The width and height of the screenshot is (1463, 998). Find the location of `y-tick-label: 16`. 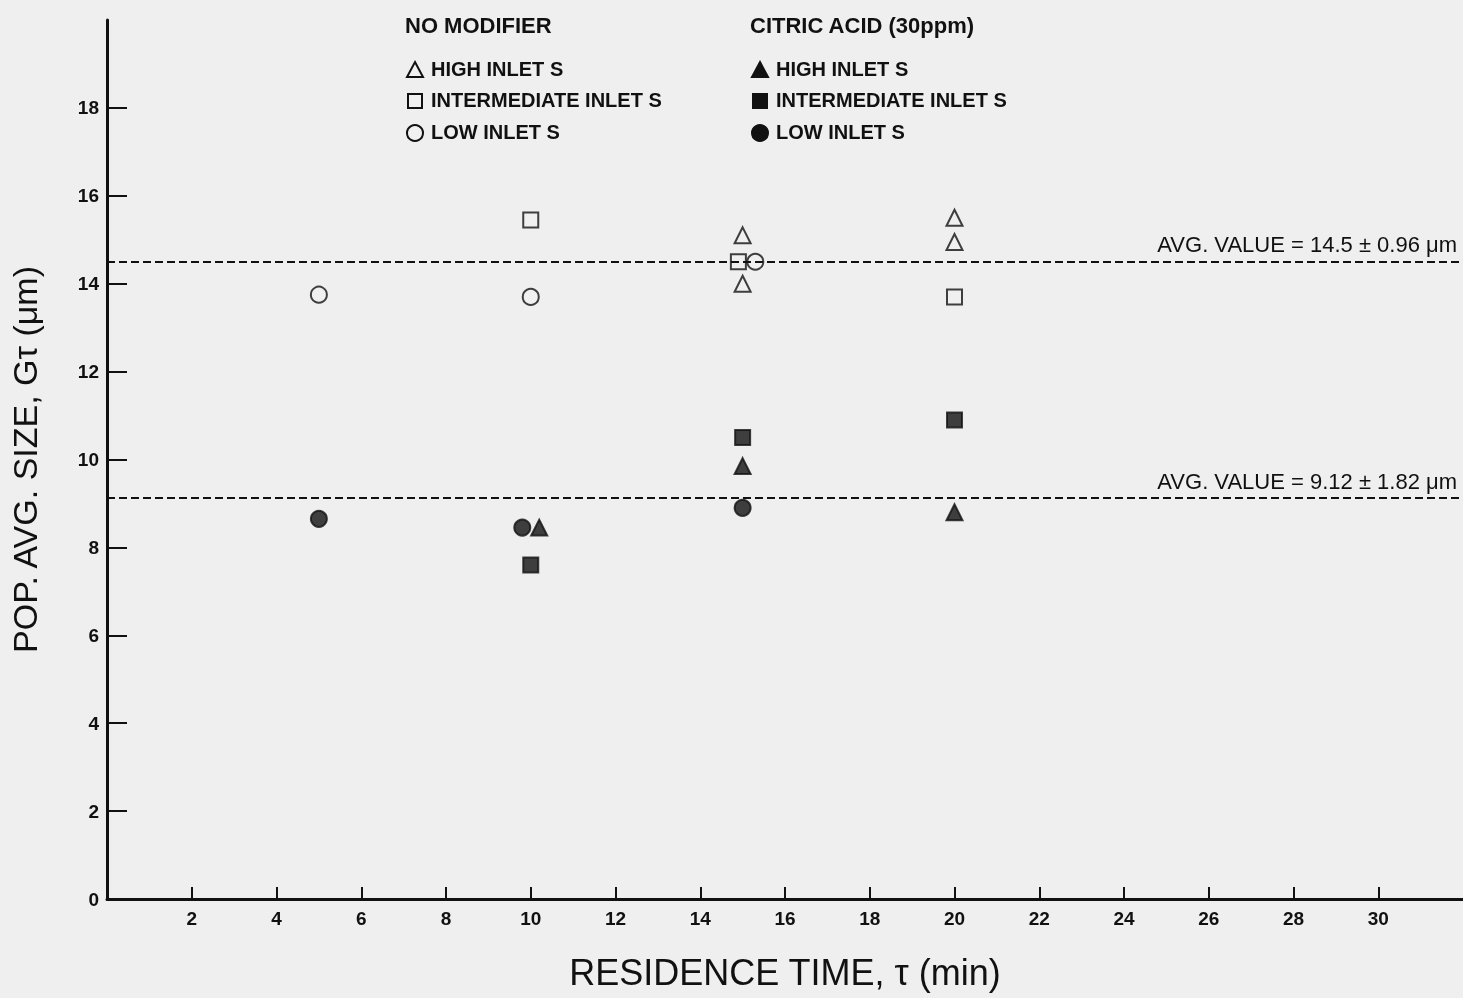

y-tick-label: 16 is located at coordinates (88, 196).